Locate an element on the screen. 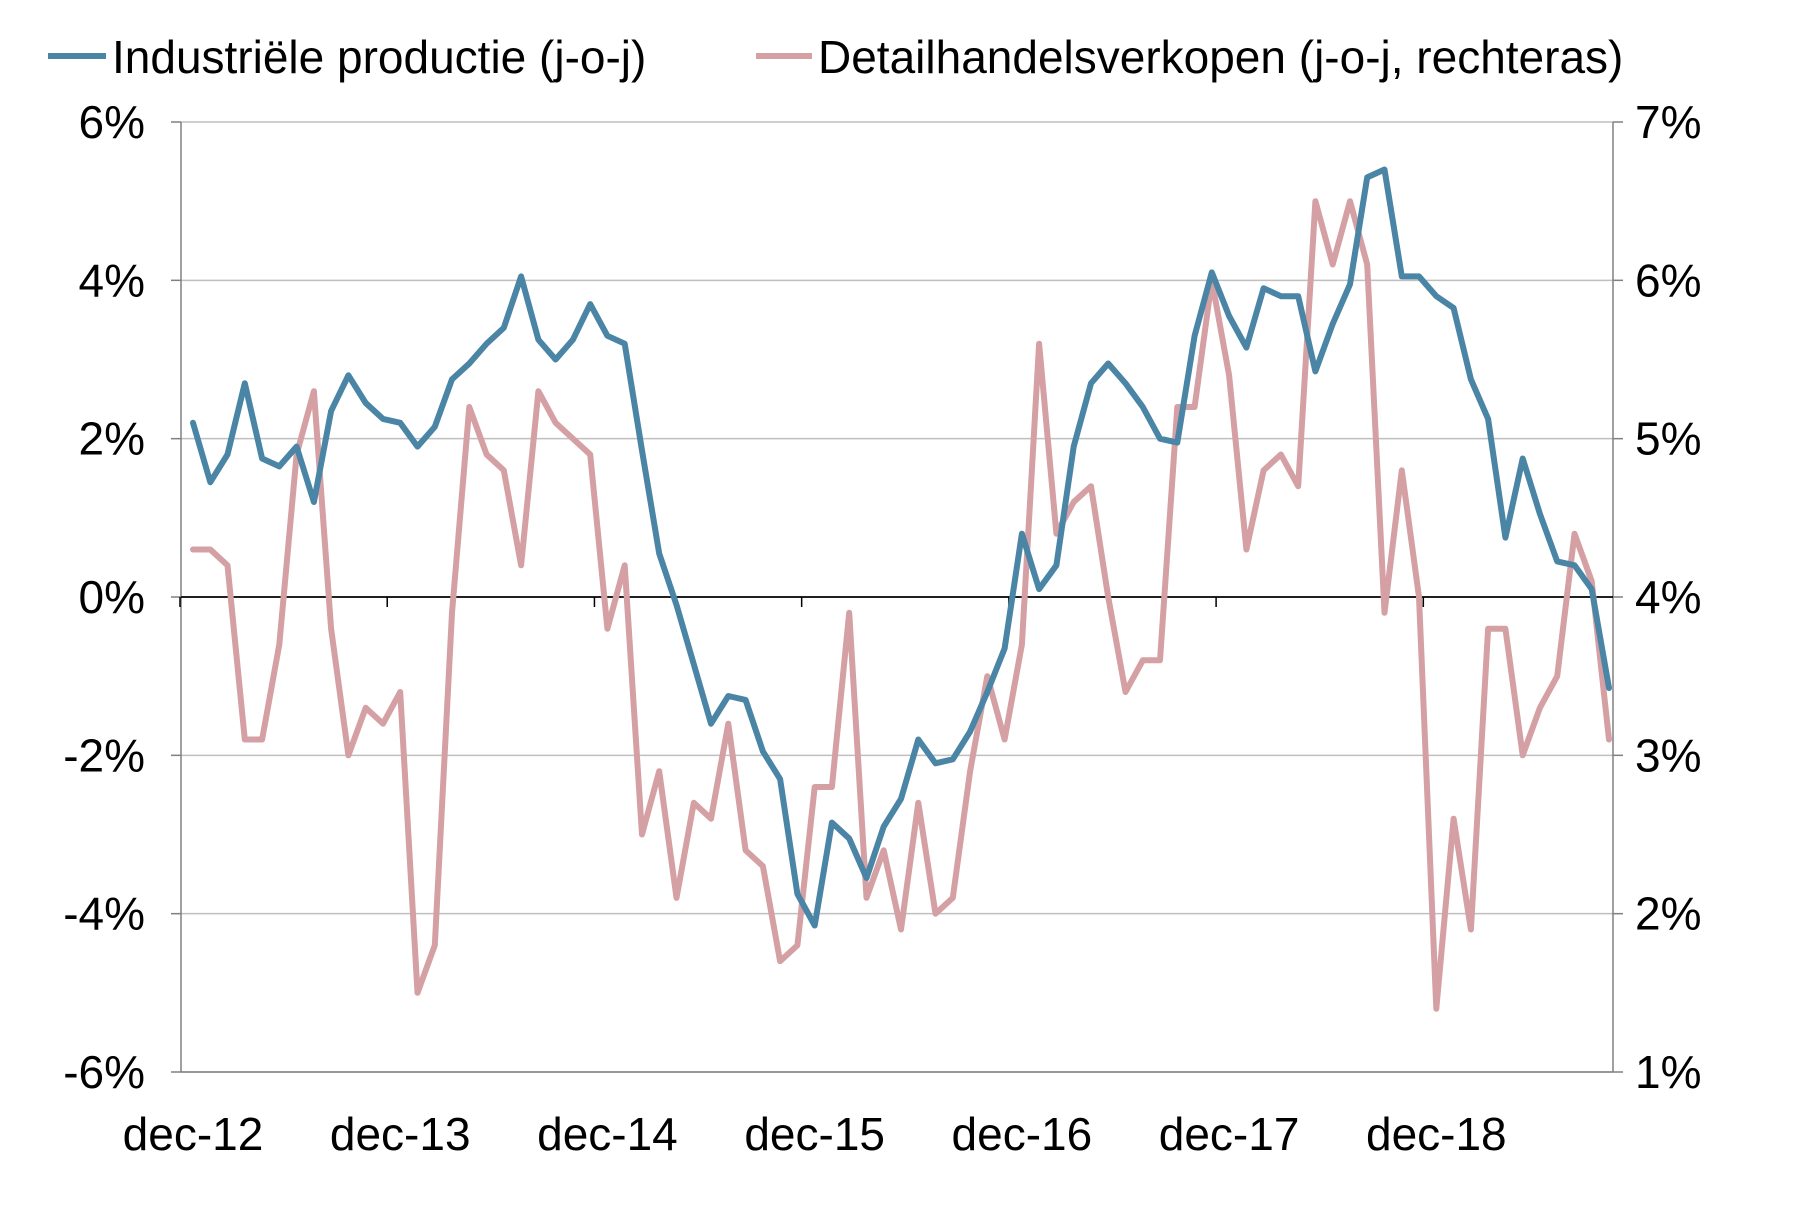  y-right-tick-label: 6% is located at coordinates (1668, 280).